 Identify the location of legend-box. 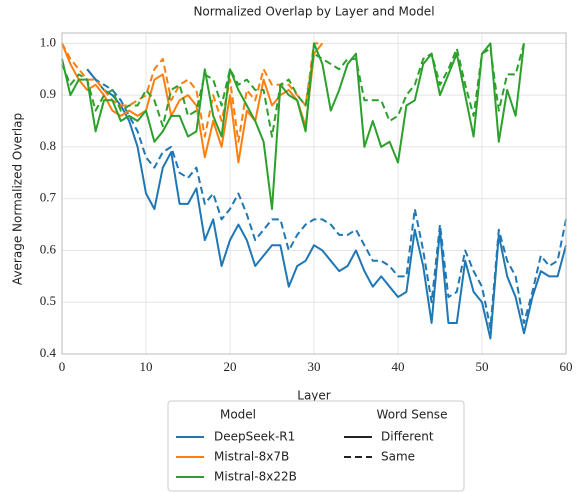
(316, 446).